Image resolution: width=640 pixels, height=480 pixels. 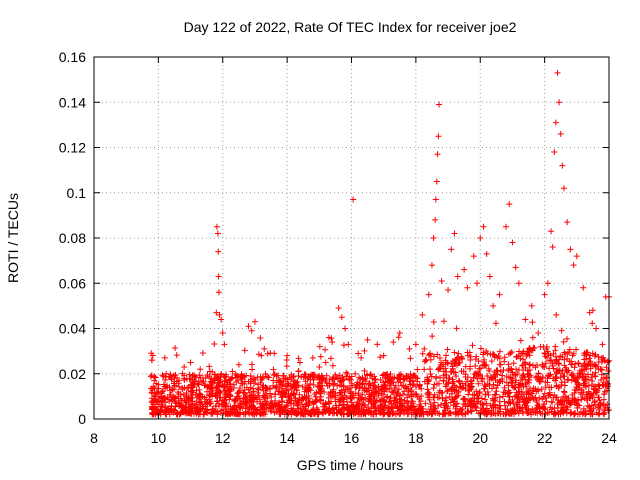 What do you see at coordinates (72, 102) in the screenshot?
I see `y-tick-label: 0.14` at bounding box center [72, 102].